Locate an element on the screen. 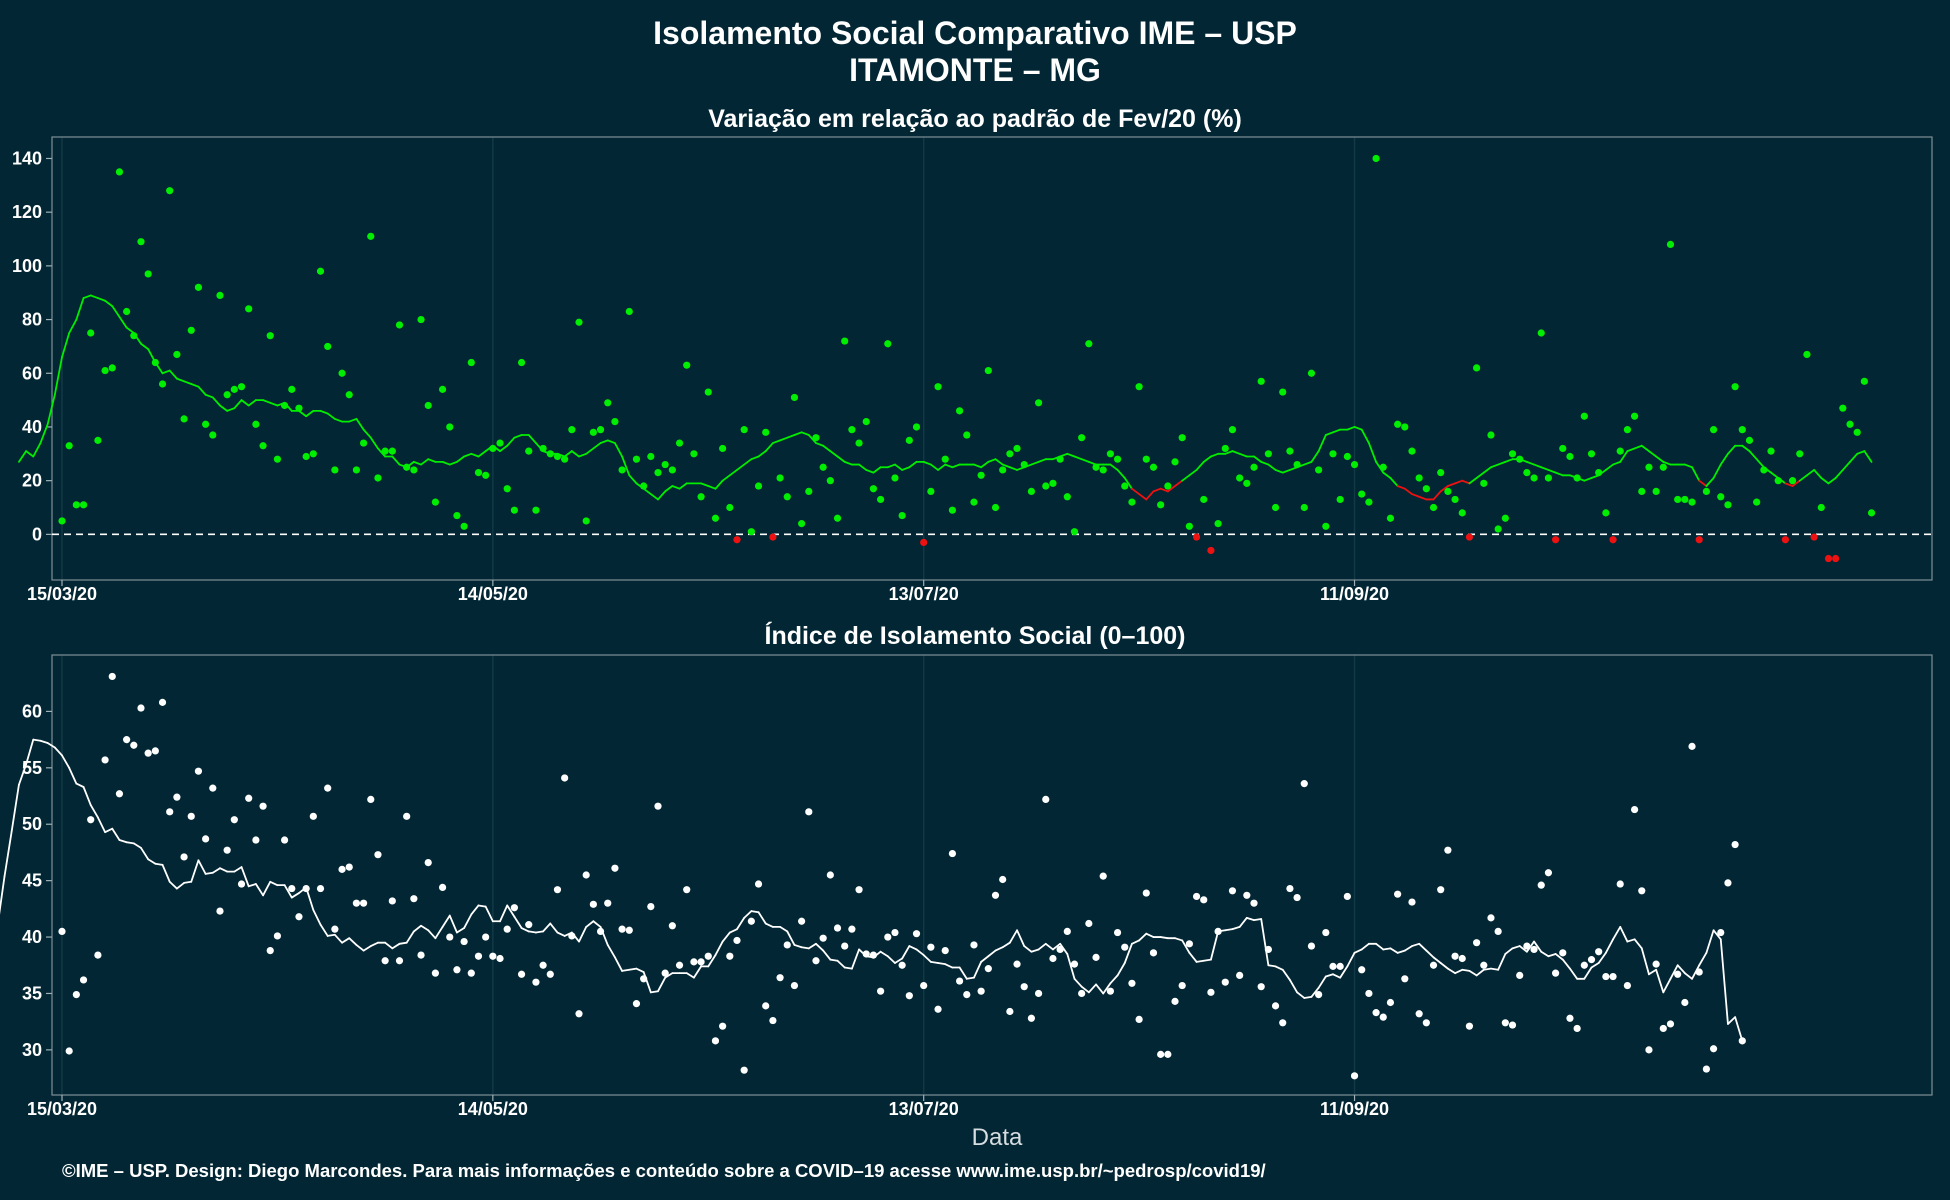 The image size is (1950, 1200). figure-title-line-1: Isolamento Social Comparativo IME – USP is located at coordinates (975, 33).